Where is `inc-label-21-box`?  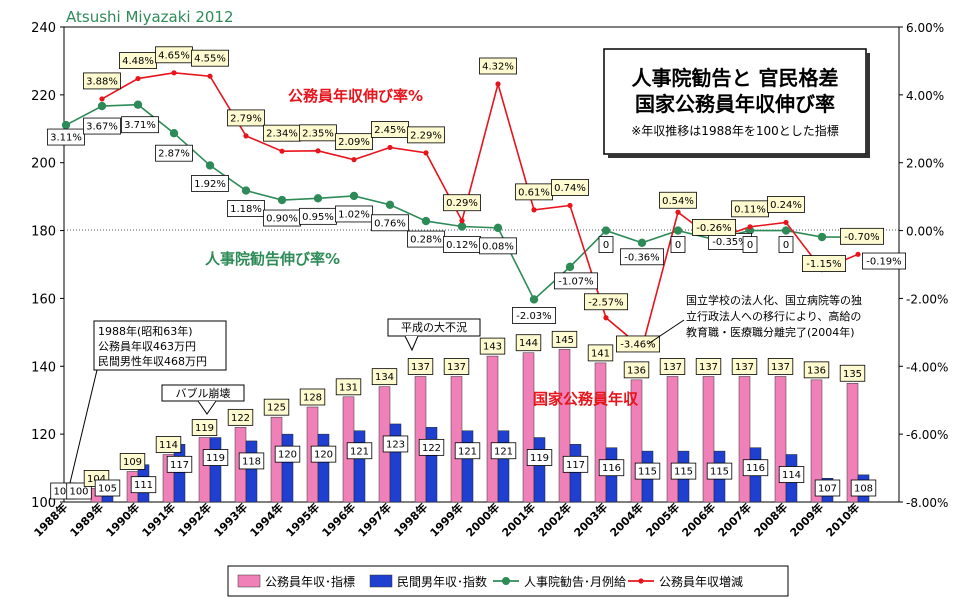 inc-label-21-box is located at coordinates (824, 263).